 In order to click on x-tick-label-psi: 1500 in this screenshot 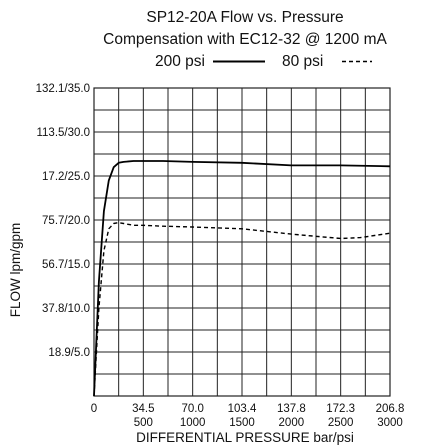, I will do `click(242, 423)`.